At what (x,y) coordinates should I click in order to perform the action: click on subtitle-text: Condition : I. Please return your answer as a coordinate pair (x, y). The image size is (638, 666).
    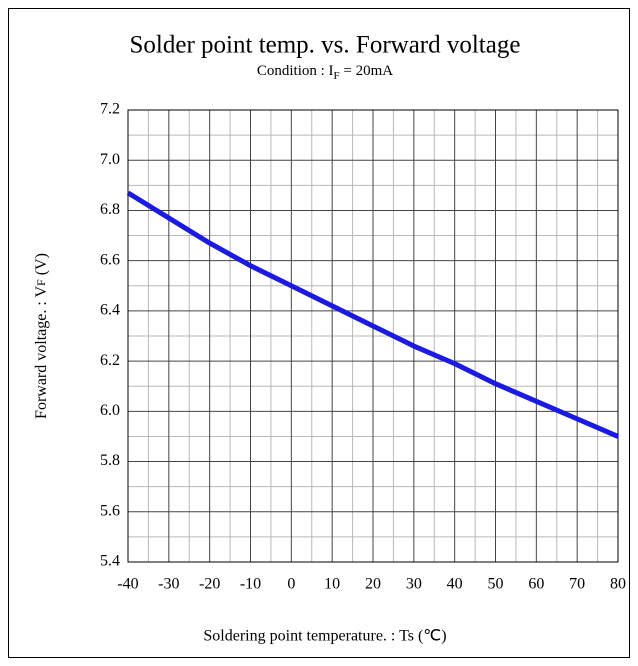
    Looking at the image, I should click on (295, 71).